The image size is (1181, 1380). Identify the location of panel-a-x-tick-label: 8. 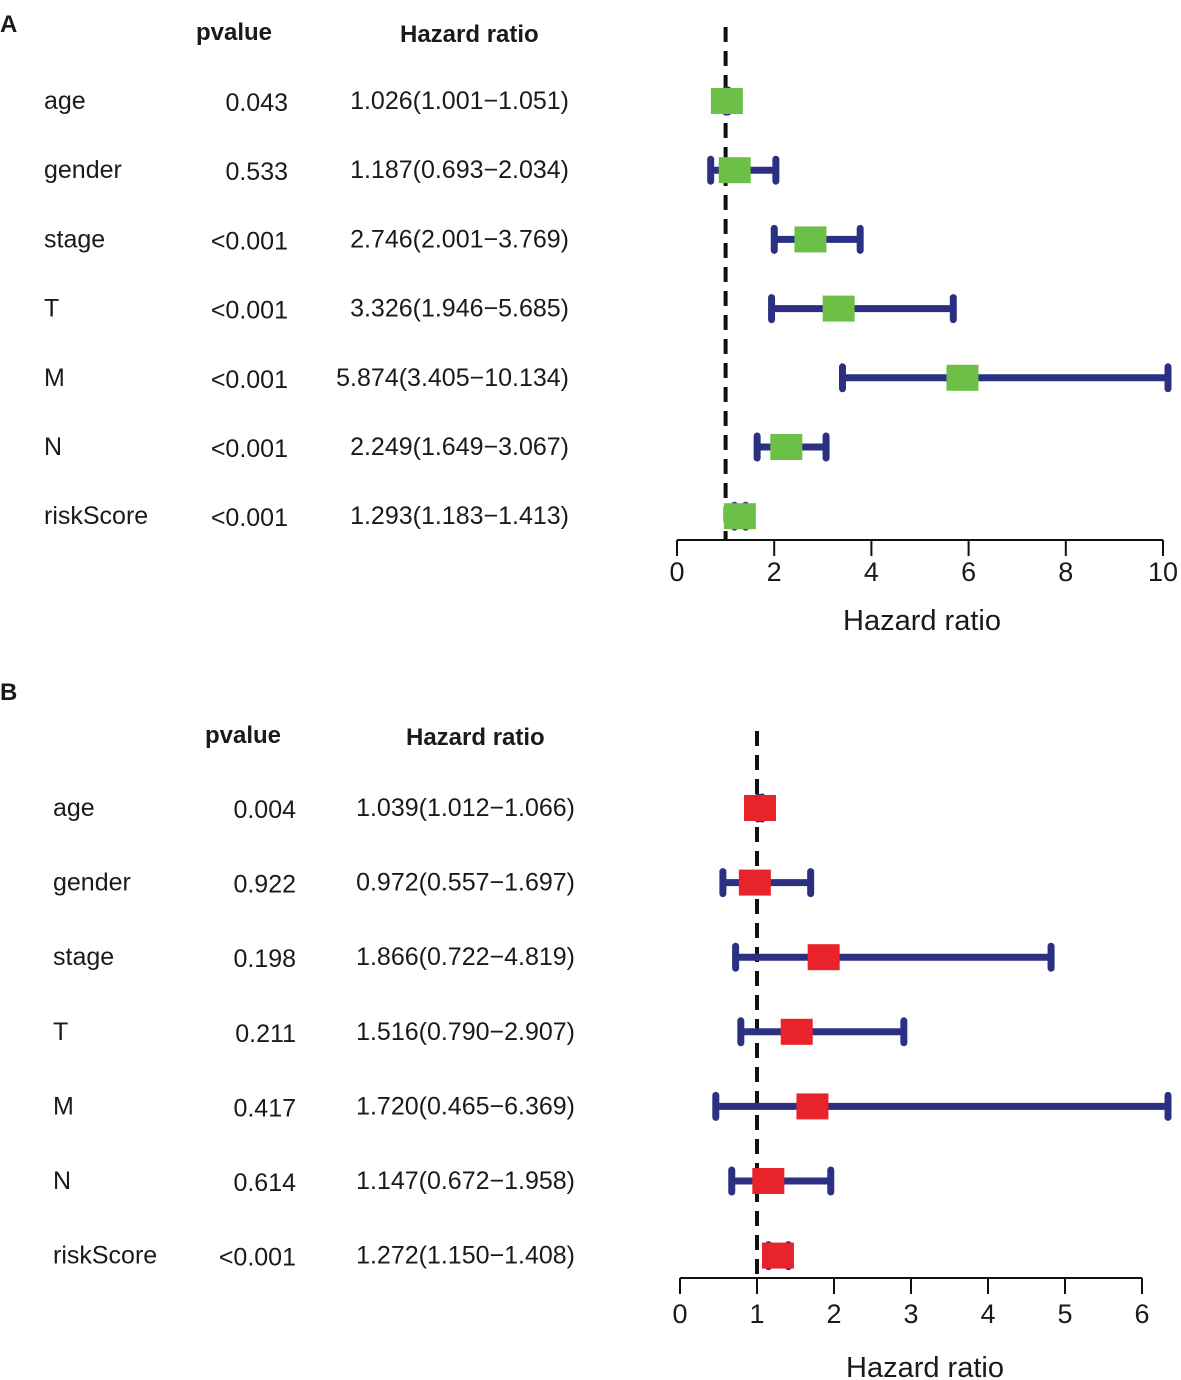
(1065, 572).